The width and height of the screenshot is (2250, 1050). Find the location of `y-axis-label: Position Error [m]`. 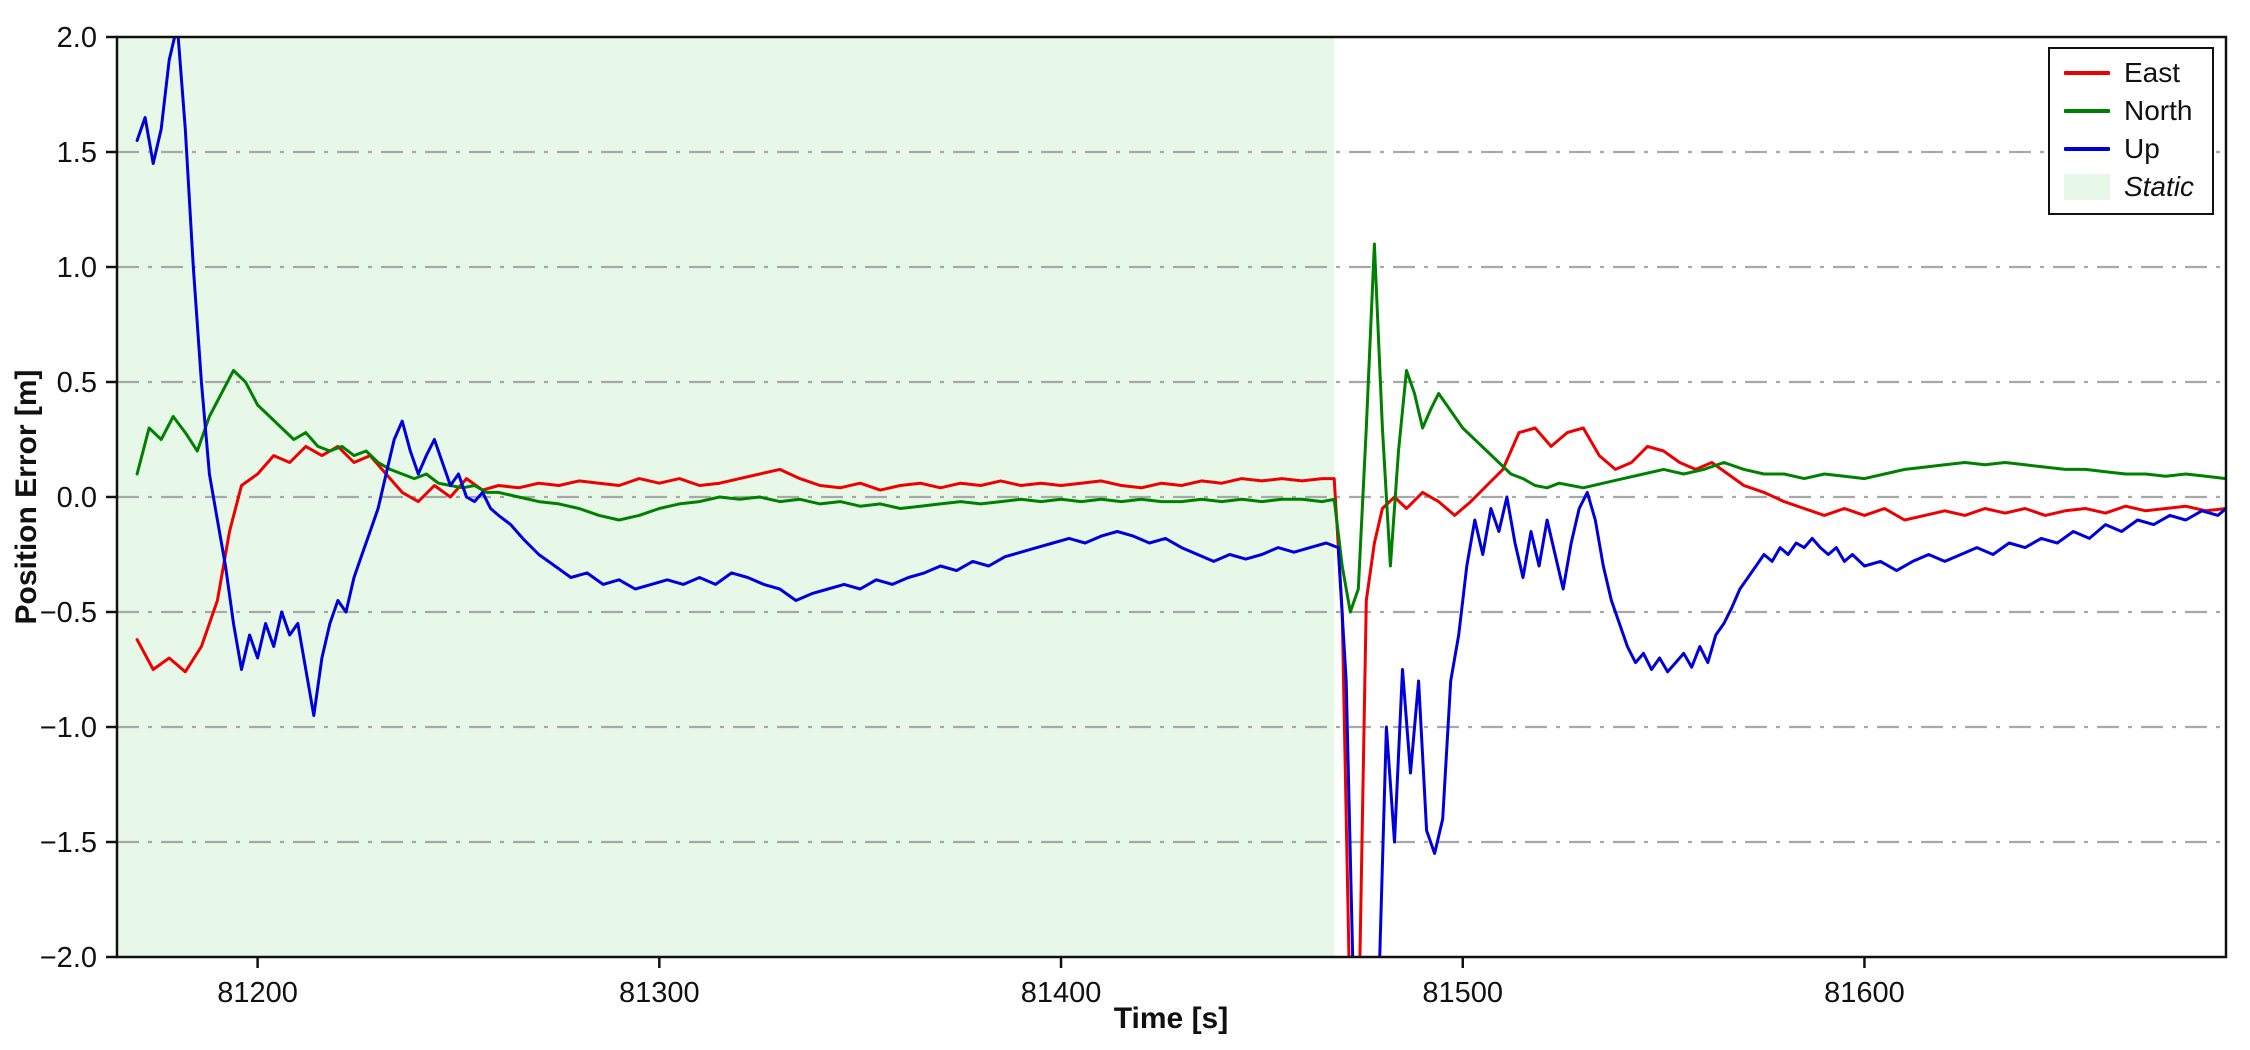

y-axis-label: Position Error [m] is located at coordinates (26, 496).